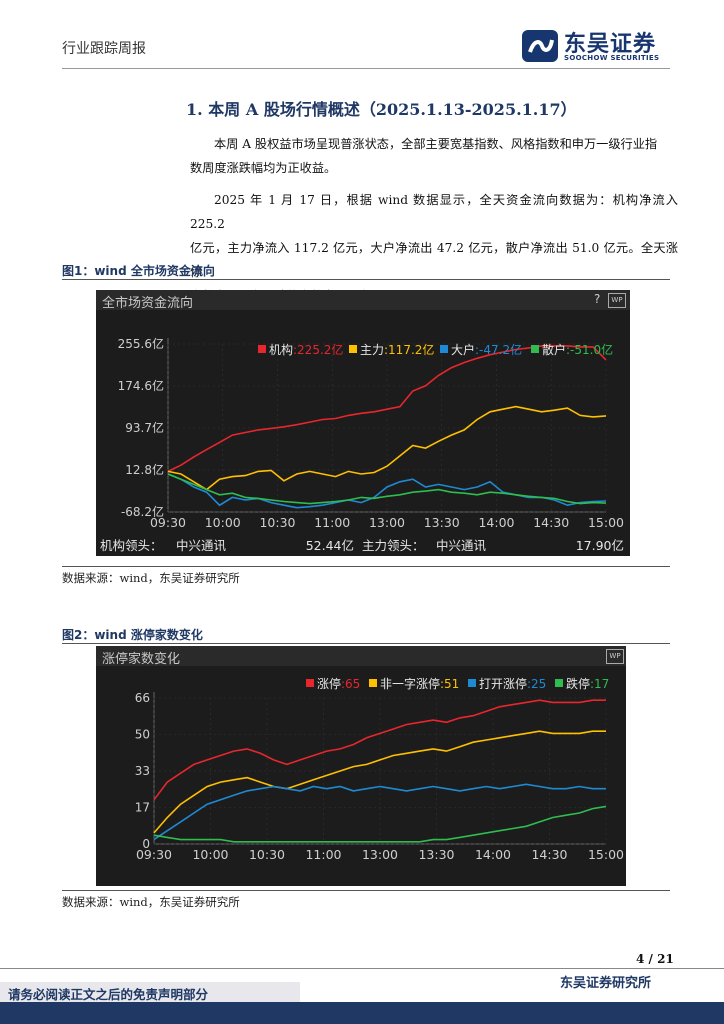  What do you see at coordinates (606, 983) in the screenshot?
I see `footer-org: 东吴证券研究所` at bounding box center [606, 983].